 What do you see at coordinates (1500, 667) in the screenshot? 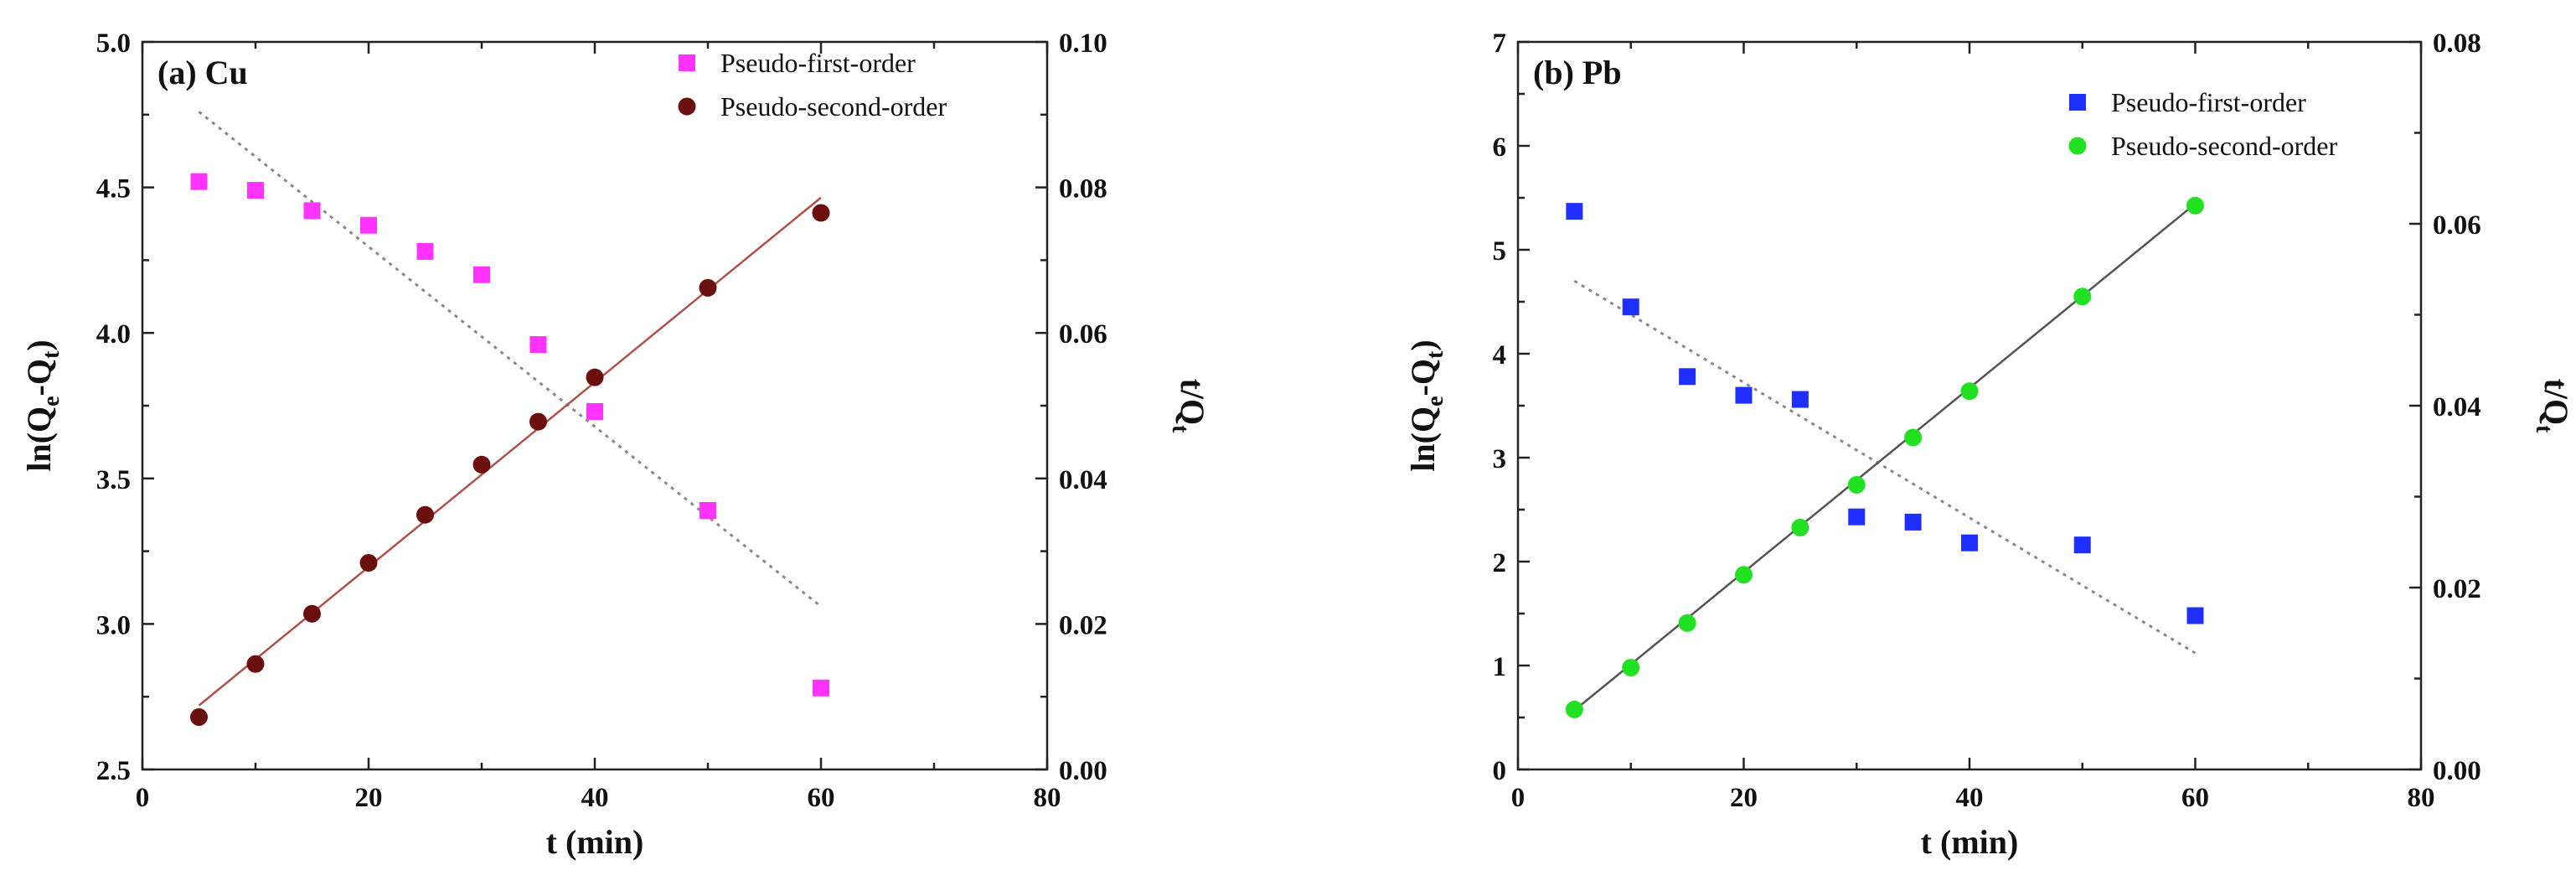
I see `left-y-tick-label: 1` at bounding box center [1500, 667].